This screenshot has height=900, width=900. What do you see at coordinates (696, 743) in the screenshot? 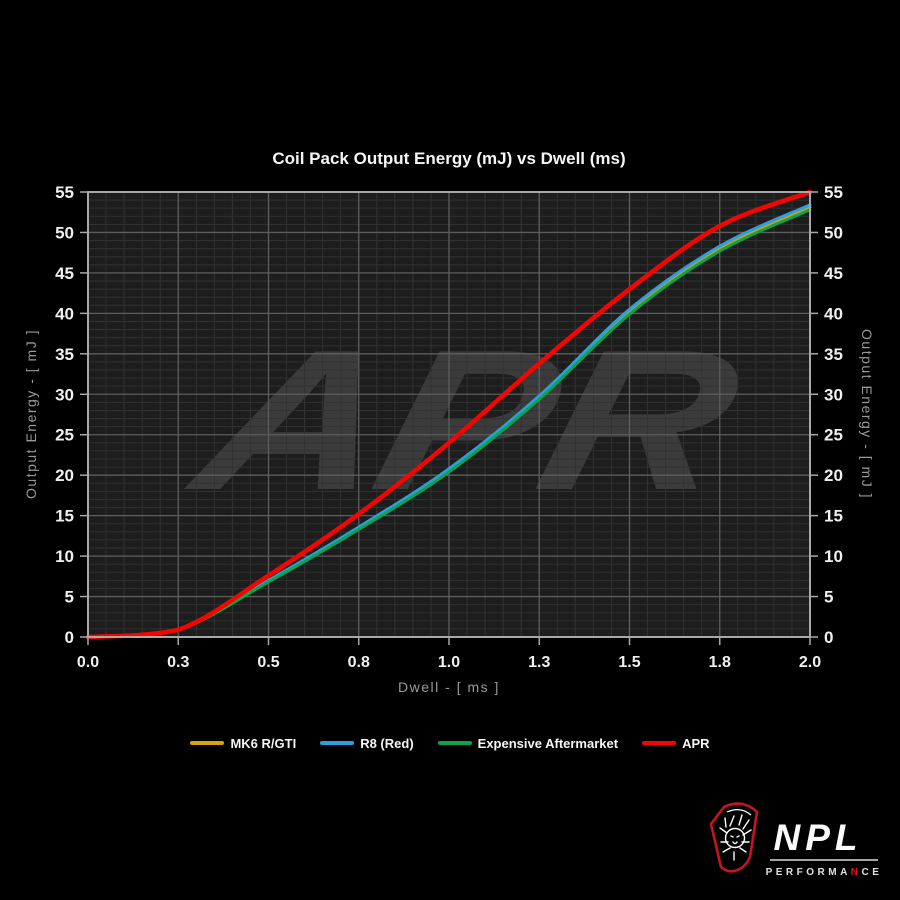
I see `legend-label: APR` at bounding box center [696, 743].